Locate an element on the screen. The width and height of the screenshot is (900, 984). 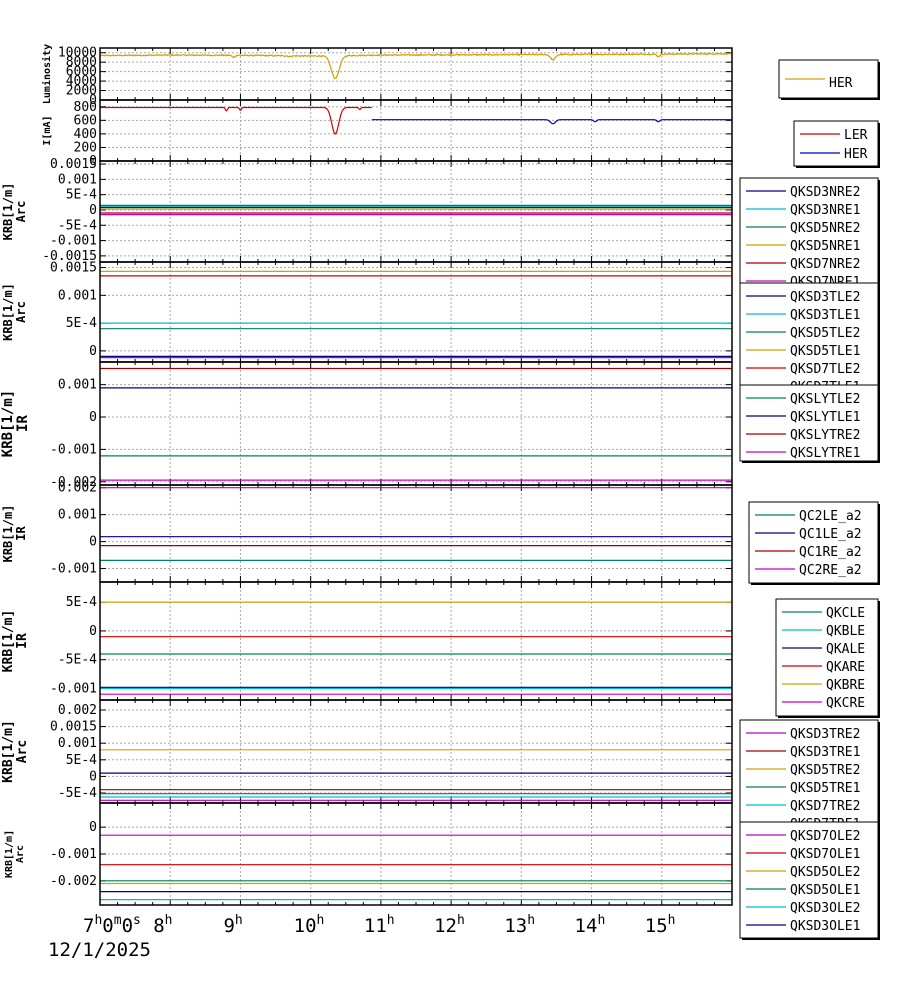
legend-label: QKSD7NRE2 is located at coordinates (825, 264).